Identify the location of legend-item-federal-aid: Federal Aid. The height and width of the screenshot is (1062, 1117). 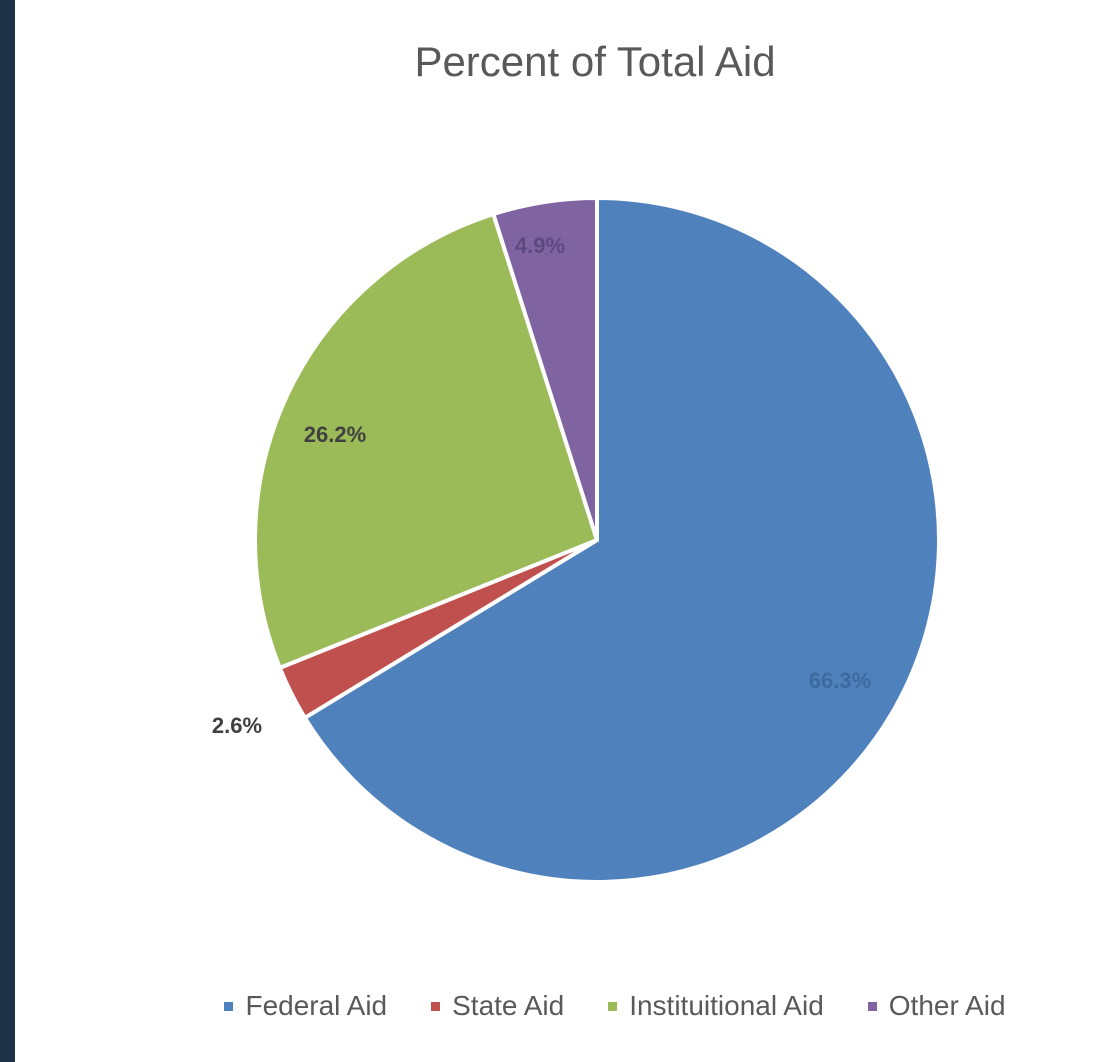
(305, 1006).